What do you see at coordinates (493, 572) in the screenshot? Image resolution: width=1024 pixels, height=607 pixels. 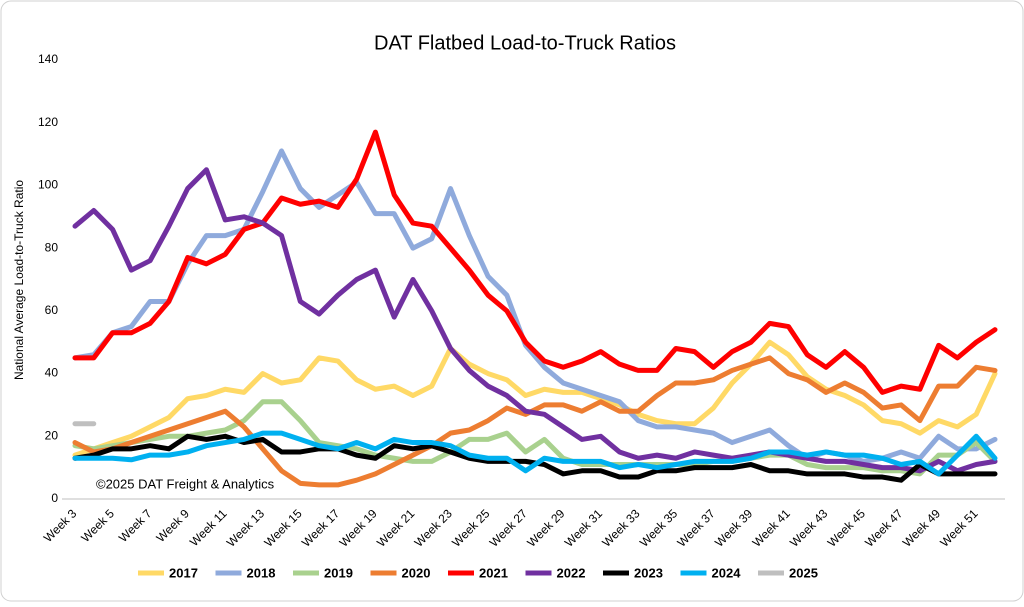 I see `legend-label: 2021` at bounding box center [493, 572].